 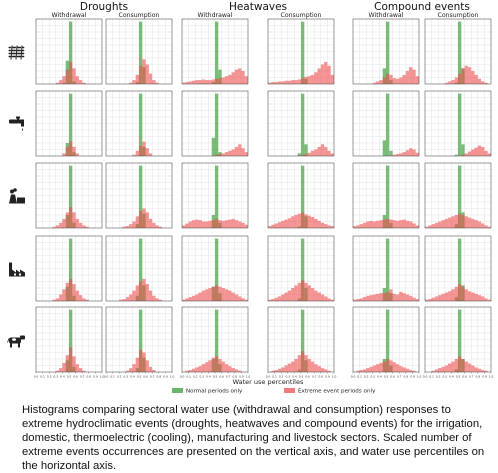 What do you see at coordinates (139, 15) in the screenshot?
I see `column-title: Consumption` at bounding box center [139, 15].